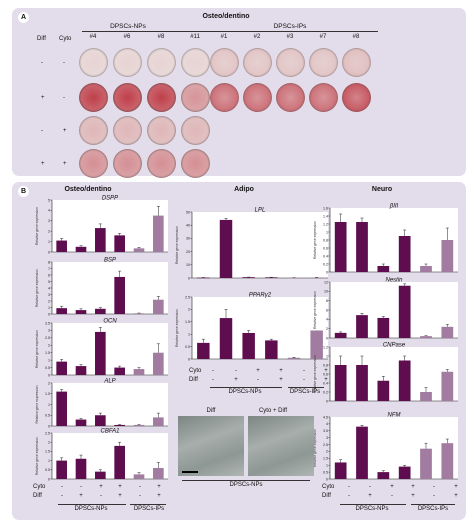 The image size is (474, 526). I want to click on y-tick-label: 7, so click(49, 269).